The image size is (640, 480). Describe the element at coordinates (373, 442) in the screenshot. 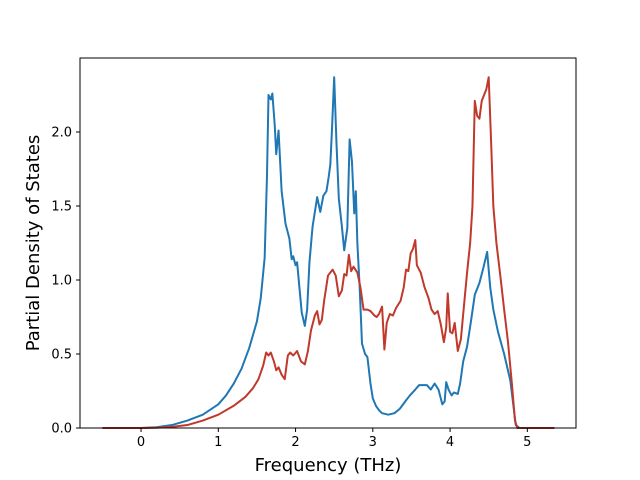

I see `x-tick-label: 3` at that location.